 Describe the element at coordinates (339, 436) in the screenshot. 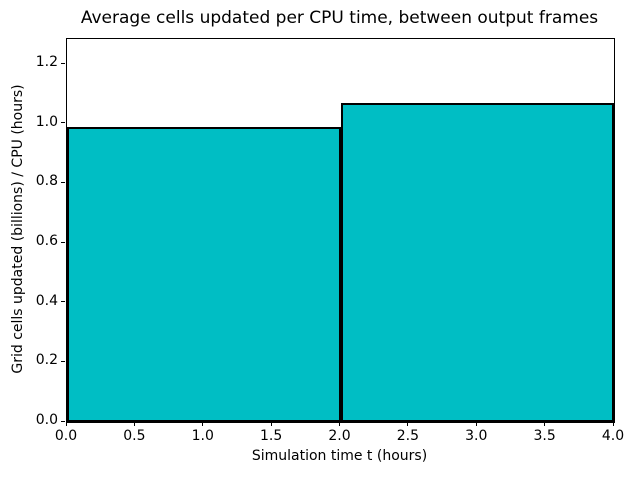

I see `x-tick-label: 2.0` at that location.